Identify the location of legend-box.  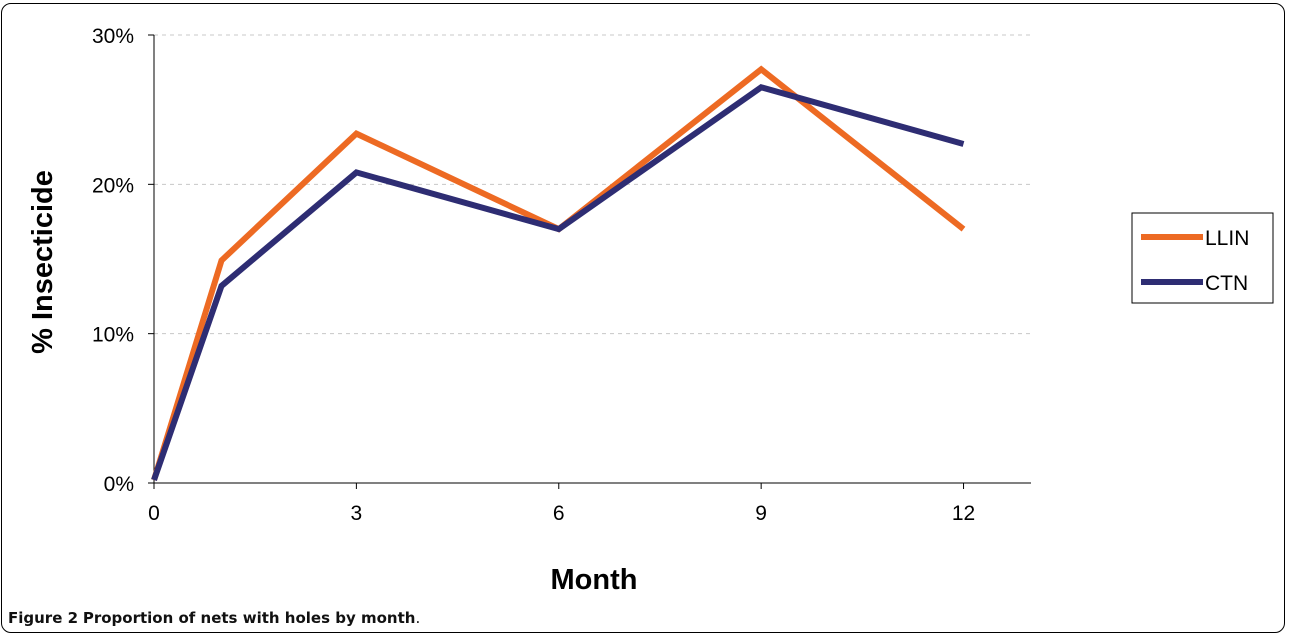
(1202, 258).